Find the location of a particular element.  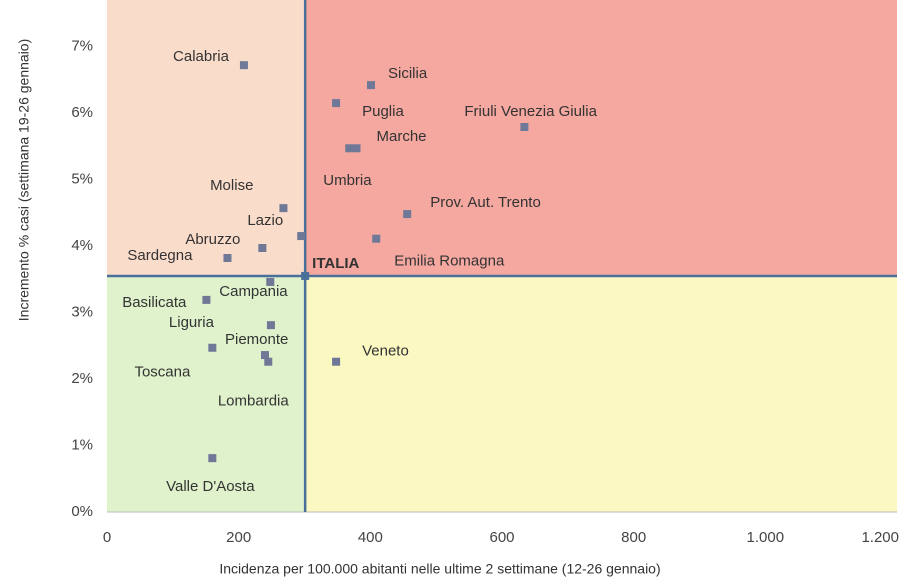

point-label: Prov. Aut. Trento is located at coordinates (485, 202).